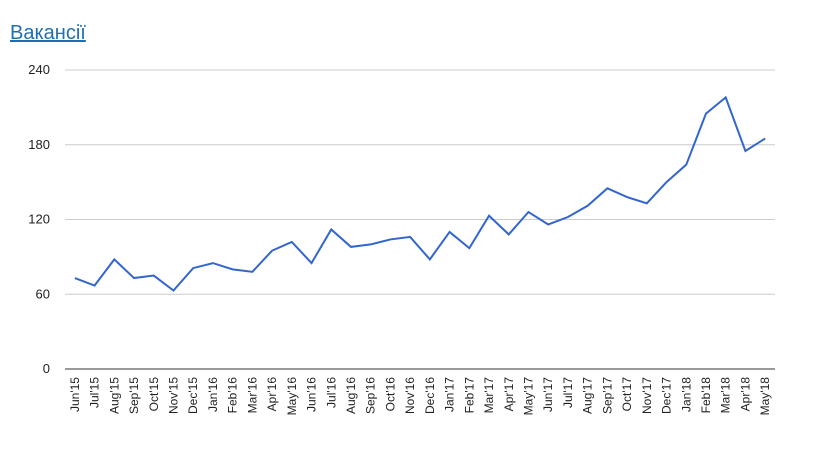 Image resolution: width=840 pixels, height=454 pixels. What do you see at coordinates (48, 33) in the screenshot?
I see `title-link: Вакансії` at bounding box center [48, 33].